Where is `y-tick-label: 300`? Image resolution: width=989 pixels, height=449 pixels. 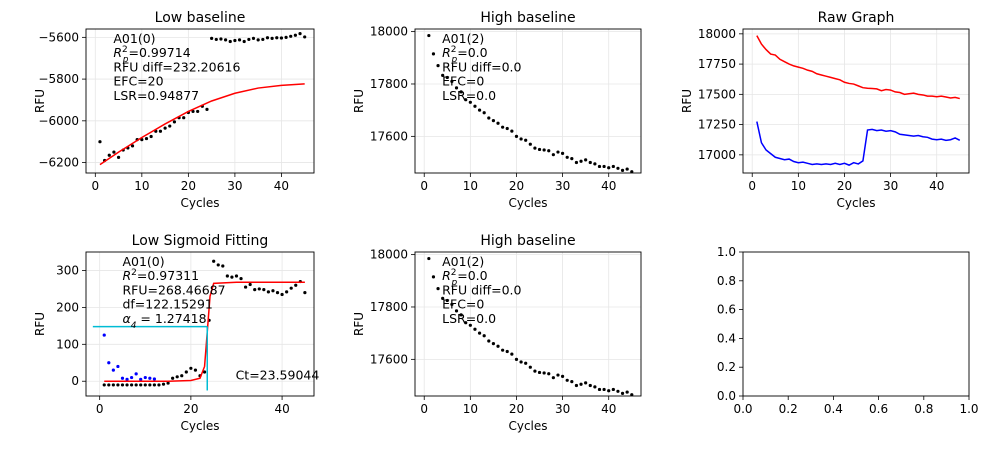
y-tick-label: 300 is located at coordinates (67, 270).